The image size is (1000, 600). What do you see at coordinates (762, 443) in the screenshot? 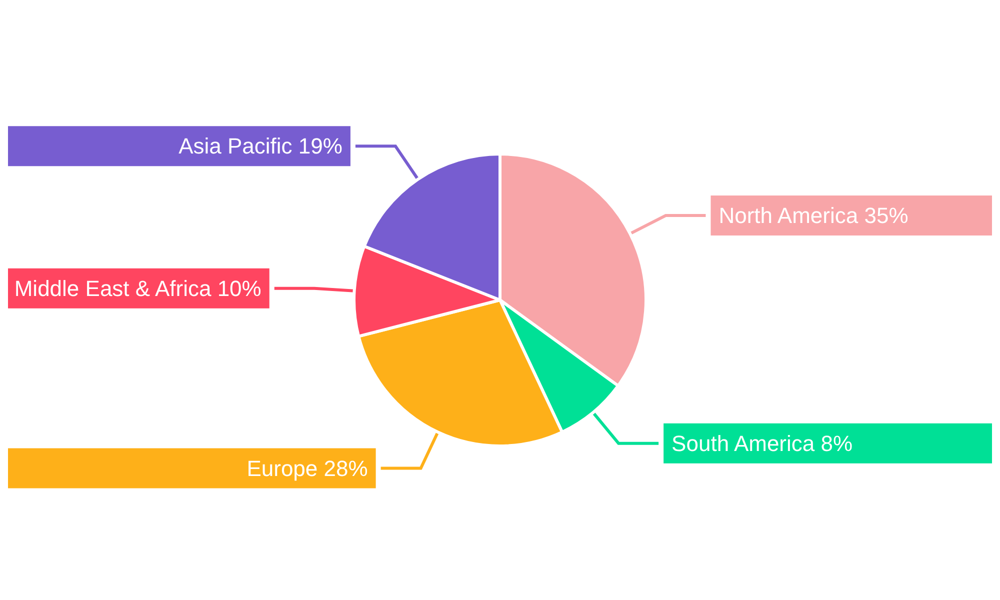
I see `slice-label: South America 8%` at bounding box center [762, 443].